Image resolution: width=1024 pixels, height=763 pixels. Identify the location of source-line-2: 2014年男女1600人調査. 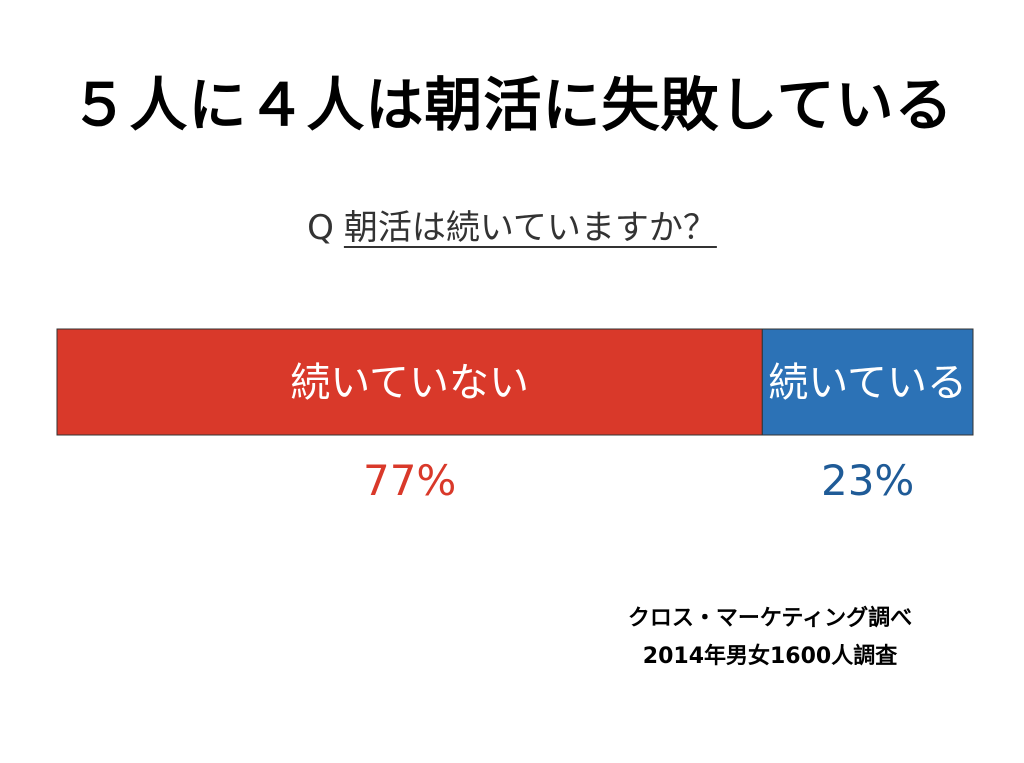
(770, 656).